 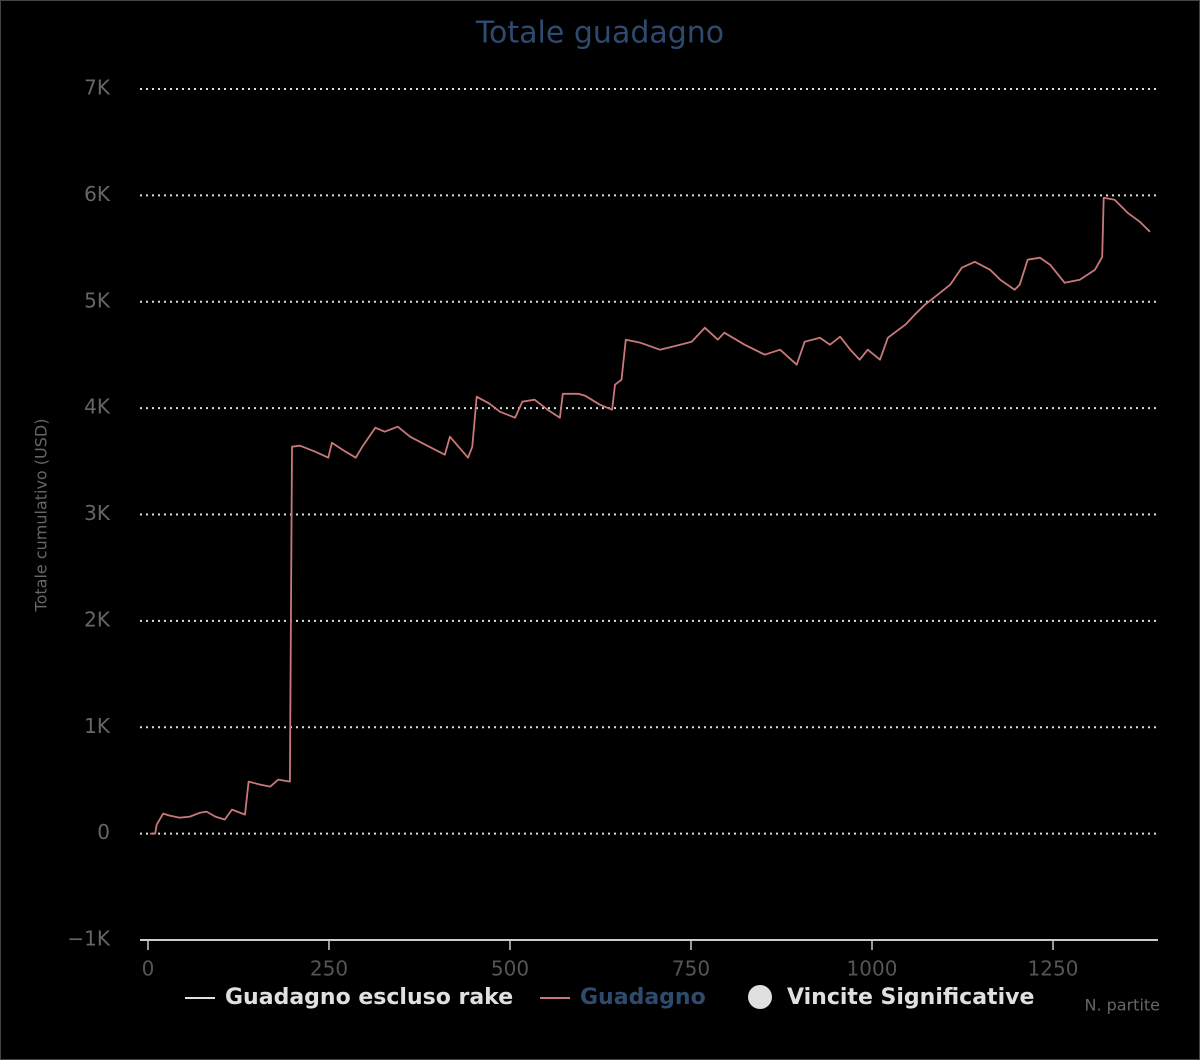 What do you see at coordinates (1122, 1005) in the screenshot?
I see `x-axis-title: N. partite` at bounding box center [1122, 1005].